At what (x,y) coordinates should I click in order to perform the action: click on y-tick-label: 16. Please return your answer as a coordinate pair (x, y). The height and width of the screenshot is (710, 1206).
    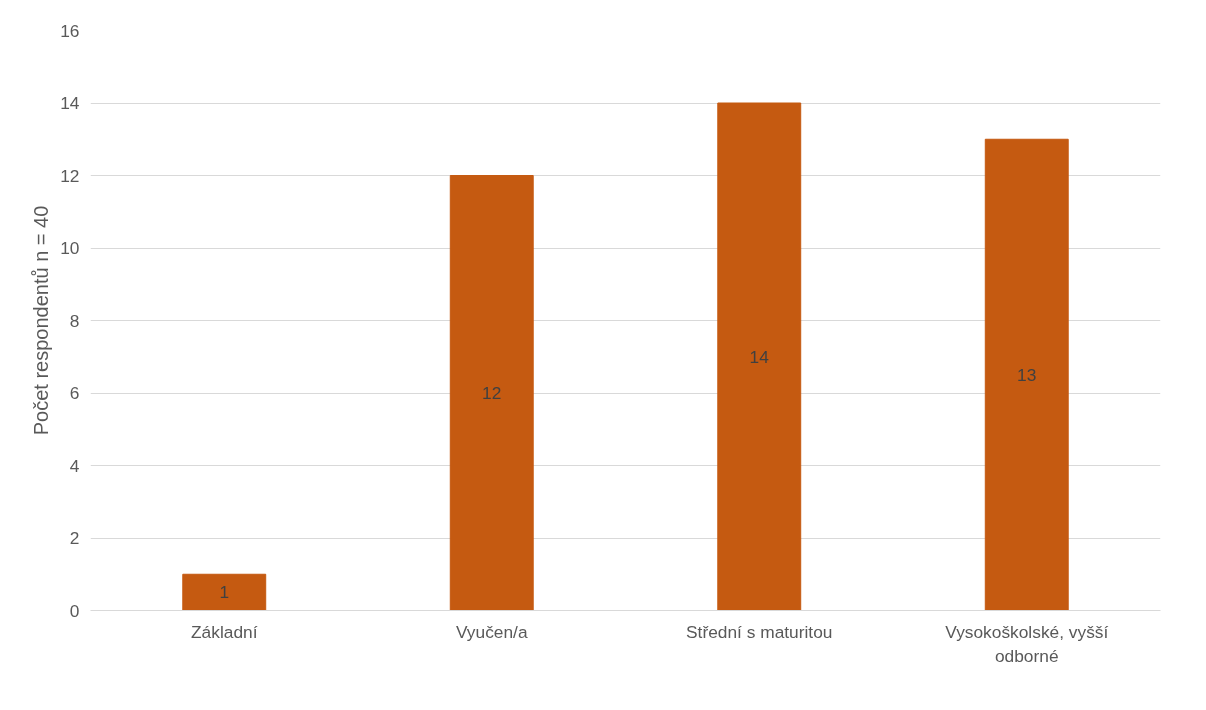
    Looking at the image, I should click on (70, 30).